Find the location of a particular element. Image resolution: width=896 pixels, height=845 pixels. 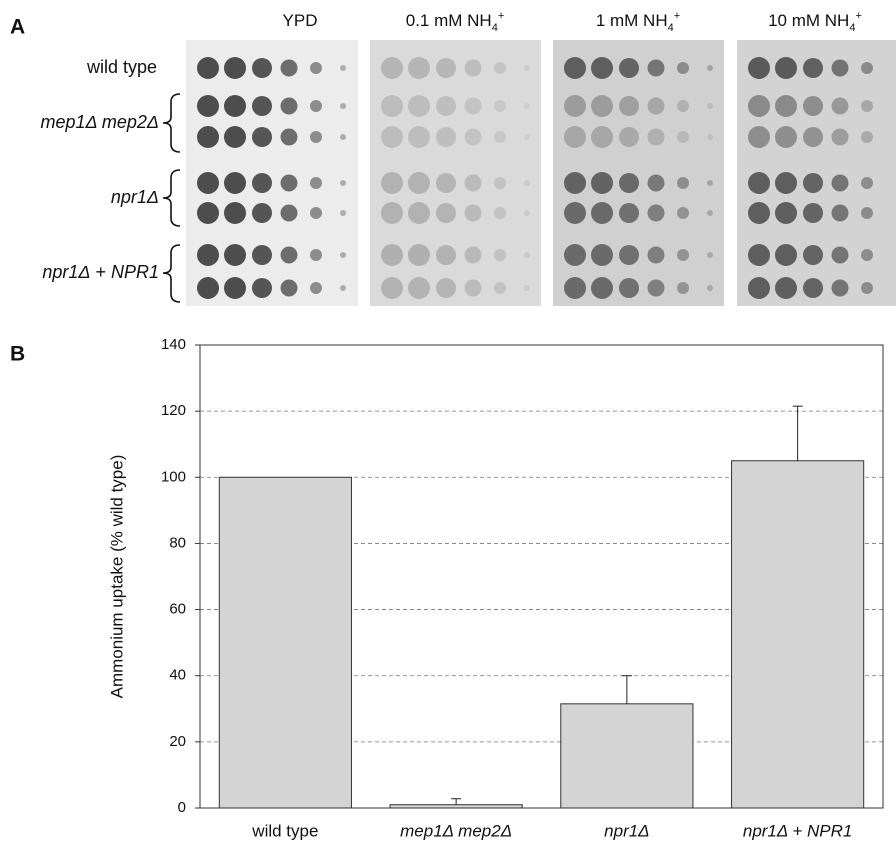

row-label-part: mep1Δ mep2Δ is located at coordinates (99, 122).